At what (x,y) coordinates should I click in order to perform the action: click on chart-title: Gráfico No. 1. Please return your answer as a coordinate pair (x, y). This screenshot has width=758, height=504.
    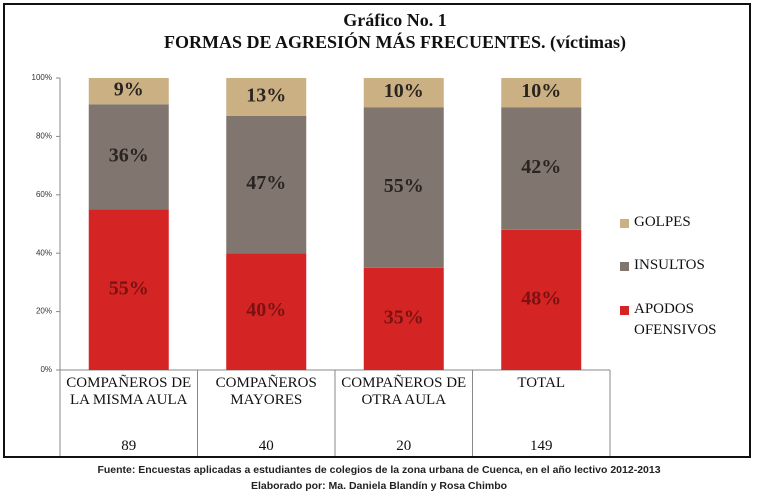
    Looking at the image, I should click on (395, 20).